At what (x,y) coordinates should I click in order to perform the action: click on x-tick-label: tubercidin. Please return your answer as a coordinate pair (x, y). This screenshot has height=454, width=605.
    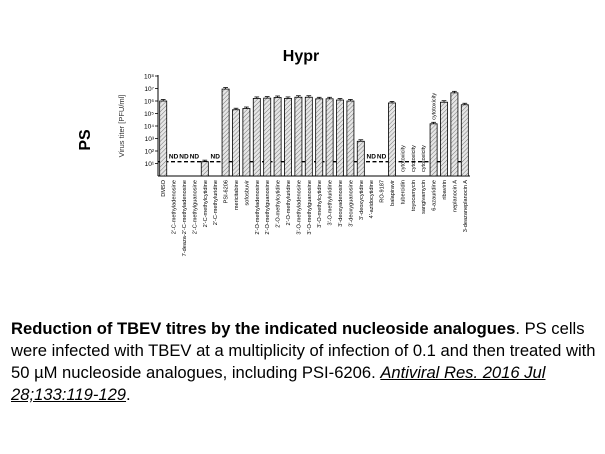
    Looking at the image, I should click on (403, 192).